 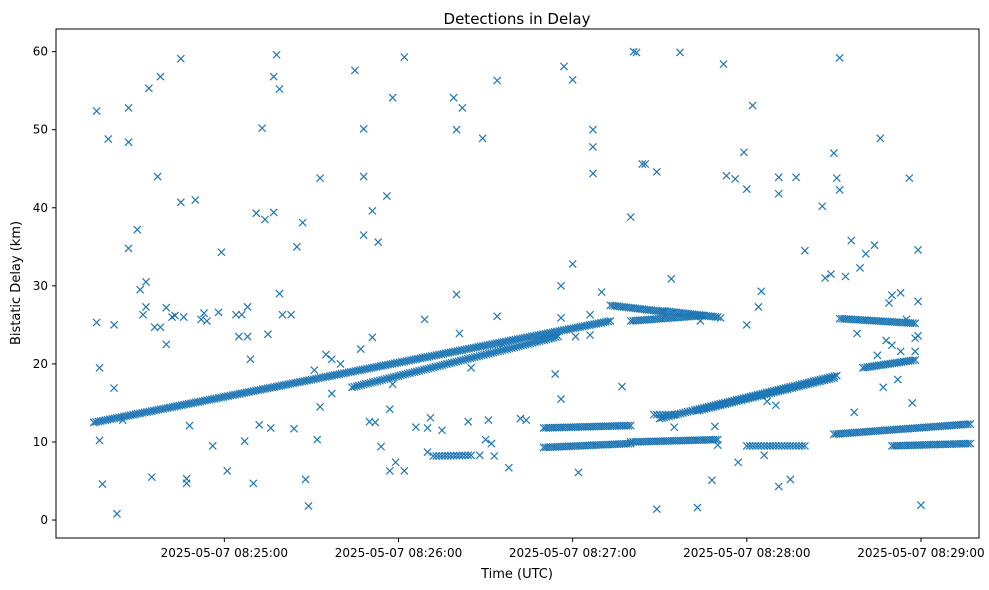 What do you see at coordinates (40, 286) in the screenshot?
I see `y-tick-label: 30` at bounding box center [40, 286].